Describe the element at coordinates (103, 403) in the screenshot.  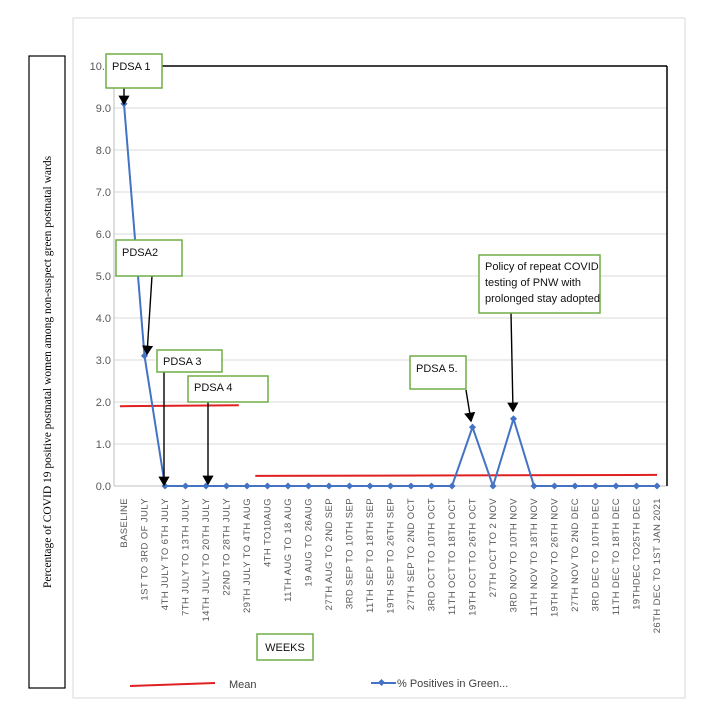
I see `y-tick-label: 2.0` at that location.